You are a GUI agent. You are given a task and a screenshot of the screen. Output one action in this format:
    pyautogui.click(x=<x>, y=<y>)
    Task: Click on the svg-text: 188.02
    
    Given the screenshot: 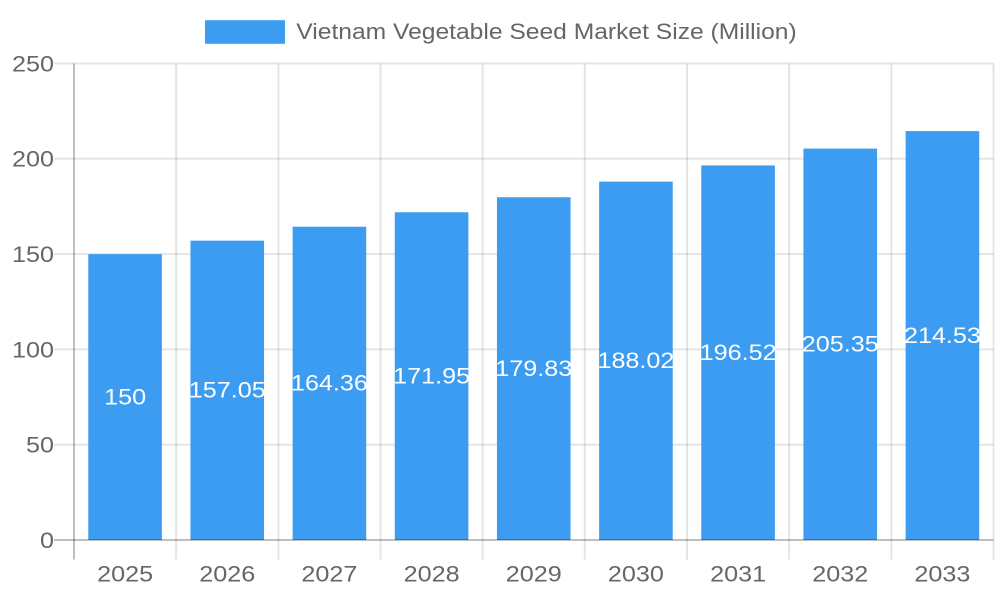 What is the action you would take?
    pyautogui.click(x=635, y=361)
    